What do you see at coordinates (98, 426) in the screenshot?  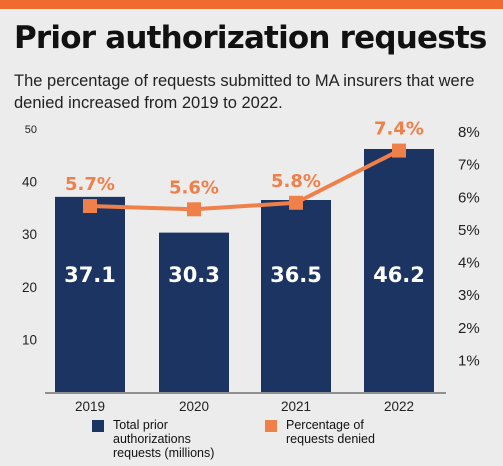 I see `legend-swatch-navy` at bounding box center [98, 426].